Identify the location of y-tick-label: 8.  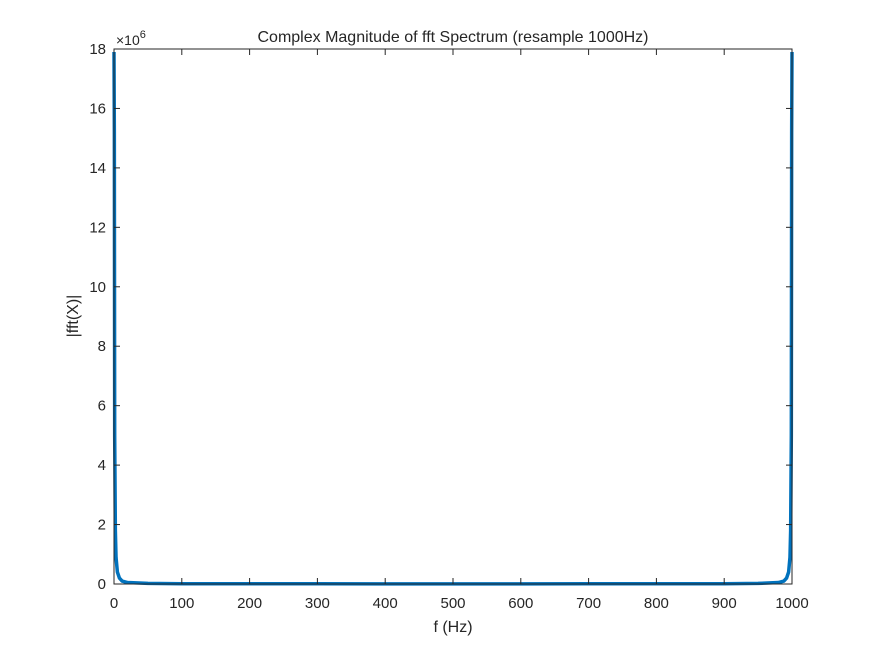
(102, 346).